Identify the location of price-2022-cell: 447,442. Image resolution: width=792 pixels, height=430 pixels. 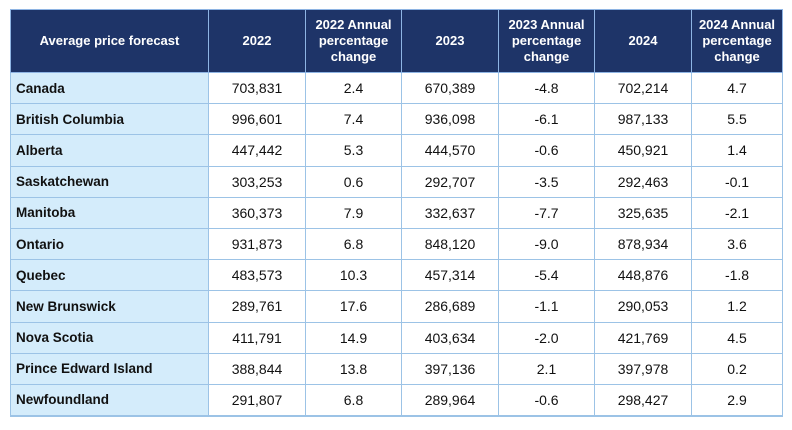
(257, 150).